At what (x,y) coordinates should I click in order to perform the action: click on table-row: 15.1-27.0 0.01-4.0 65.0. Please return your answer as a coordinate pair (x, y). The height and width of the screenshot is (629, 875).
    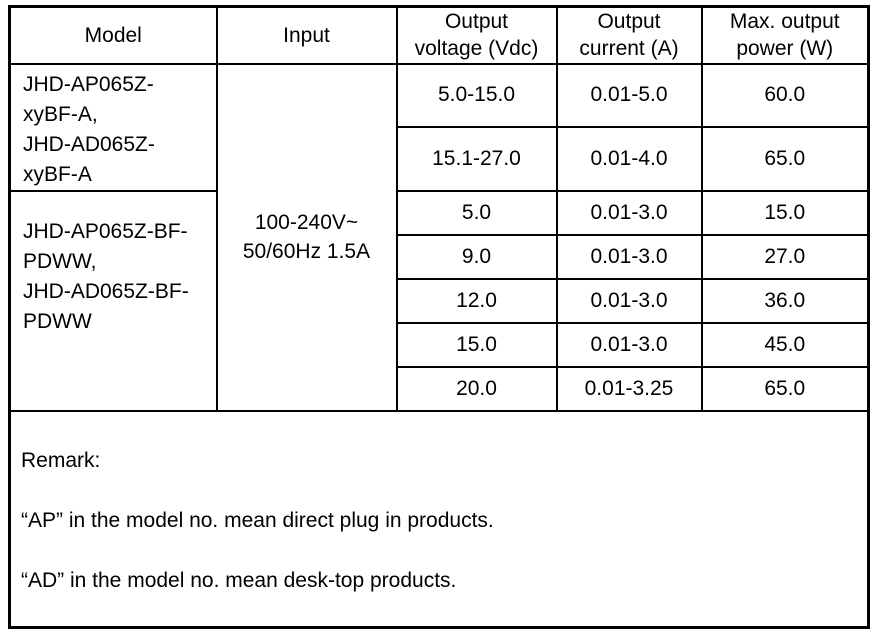
    Looking at the image, I should click on (440, 159).